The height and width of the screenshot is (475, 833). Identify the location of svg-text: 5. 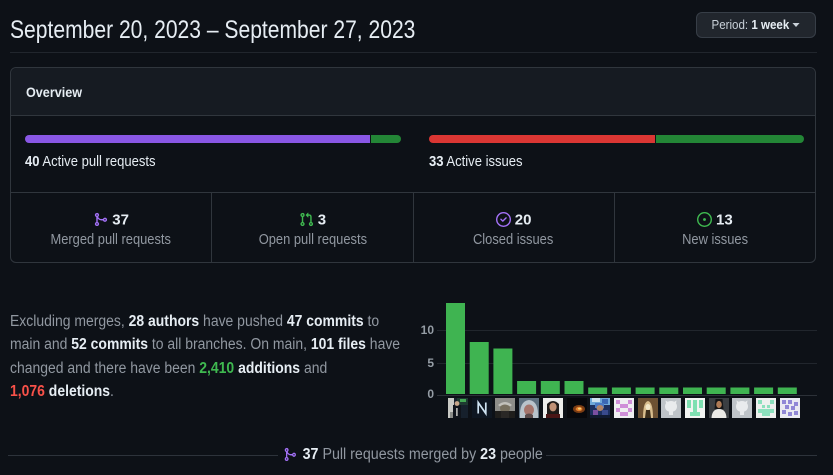
(430, 363).